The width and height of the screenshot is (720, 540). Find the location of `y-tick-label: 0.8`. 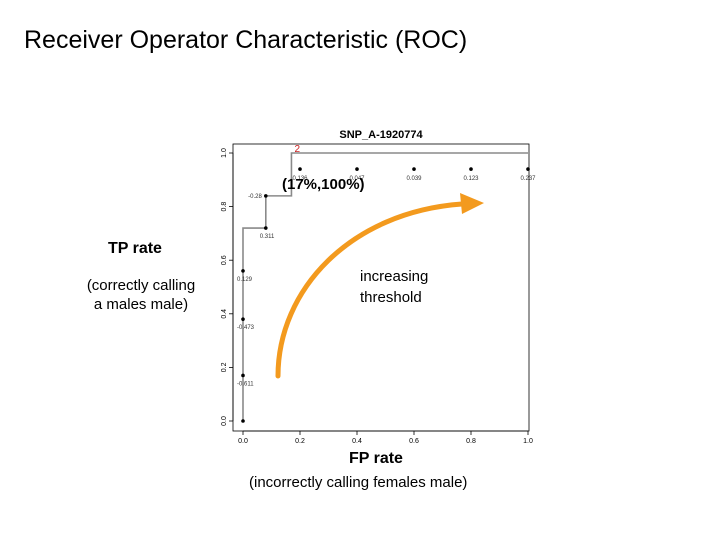

y-tick-label: 0.8 is located at coordinates (224, 207).